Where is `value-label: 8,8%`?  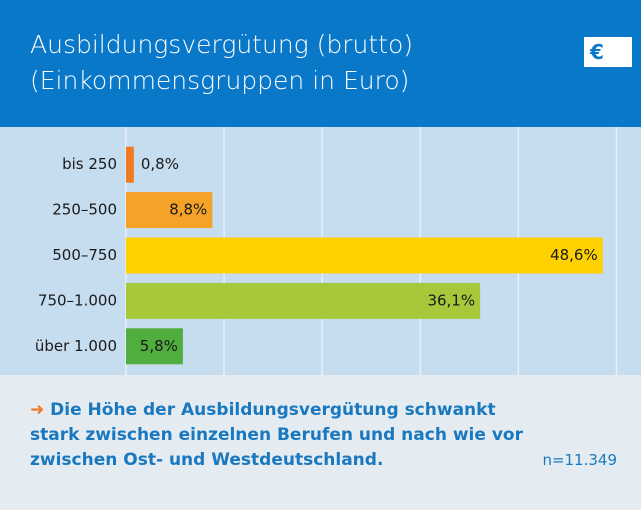
value-label: 8,8% is located at coordinates (188, 210).